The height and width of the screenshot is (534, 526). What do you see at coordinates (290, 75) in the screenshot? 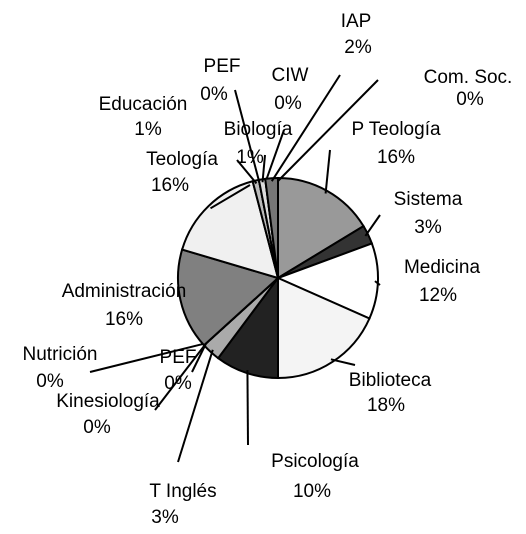
I see `slice-label: CIW` at bounding box center [290, 75].